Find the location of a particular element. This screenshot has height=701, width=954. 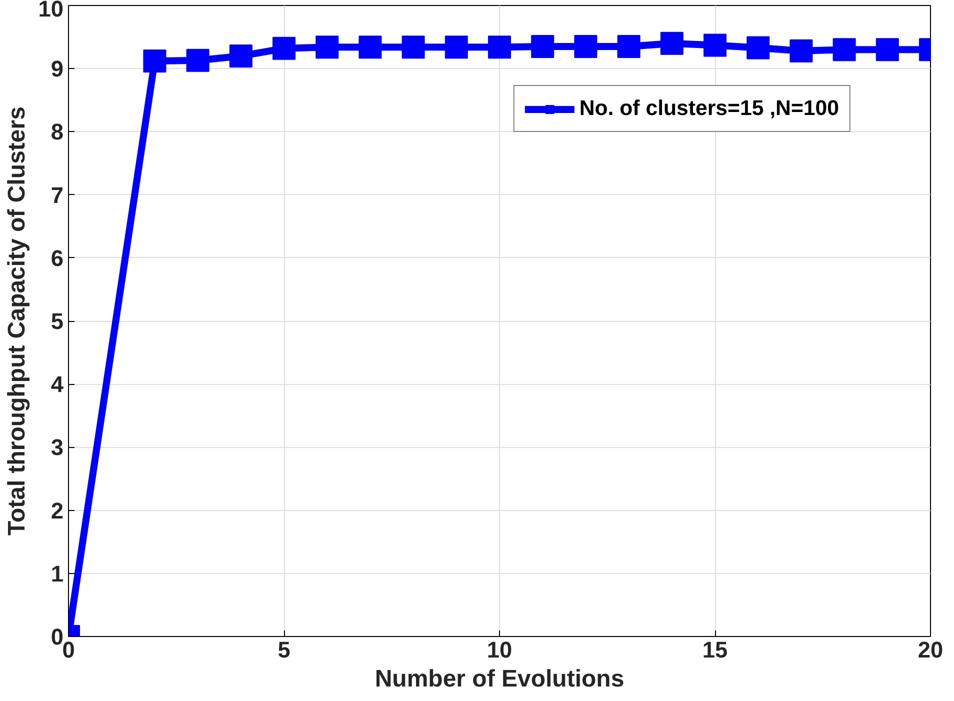

y-tick-label: 8 is located at coordinates (57, 131).